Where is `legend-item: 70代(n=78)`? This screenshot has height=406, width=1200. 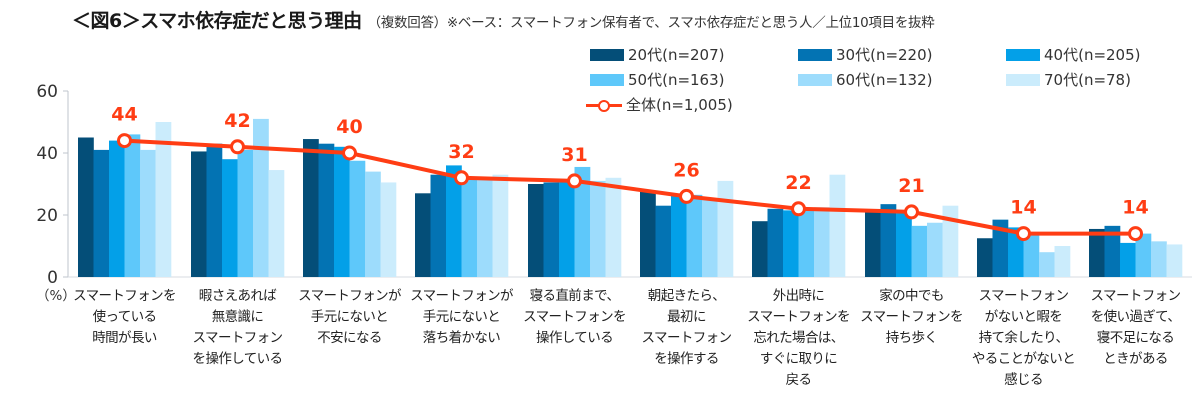
legend-item: 70代(n=78) is located at coordinates (1068, 79).